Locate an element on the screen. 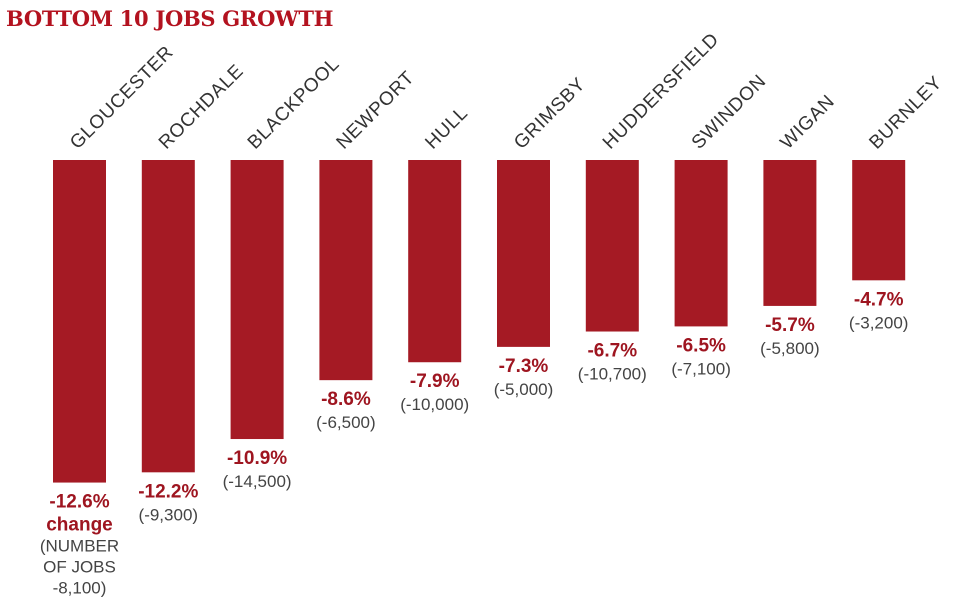  bar-grimsby is located at coordinates (523, 253).